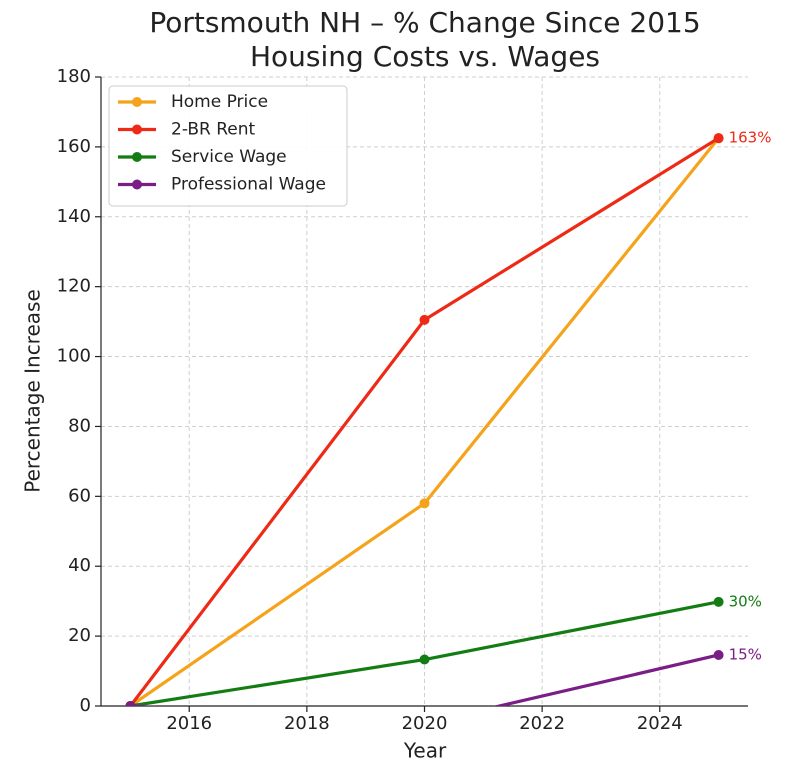  What do you see at coordinates (425, 751) in the screenshot?
I see `x-axis-label: Year` at bounding box center [425, 751].